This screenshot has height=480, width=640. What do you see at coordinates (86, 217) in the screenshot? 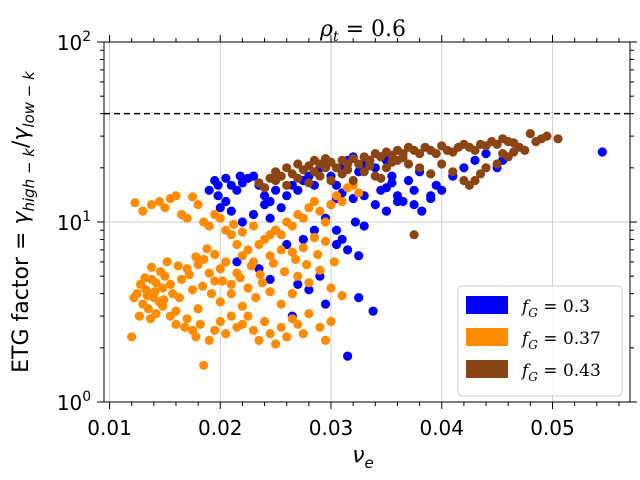
I see `y-tick-exponent: 1` at bounding box center [86, 217].